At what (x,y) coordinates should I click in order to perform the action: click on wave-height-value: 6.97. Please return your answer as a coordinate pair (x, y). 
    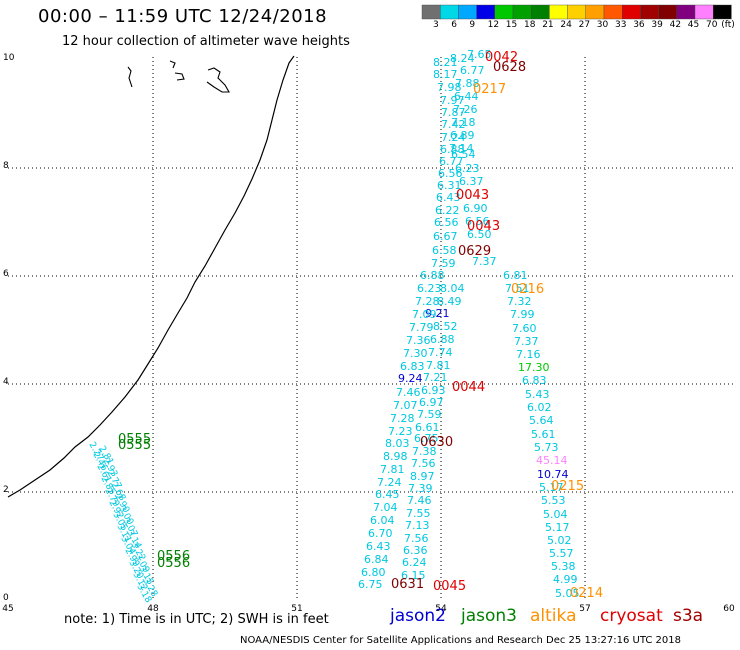
    Looking at the image, I should click on (431, 402).